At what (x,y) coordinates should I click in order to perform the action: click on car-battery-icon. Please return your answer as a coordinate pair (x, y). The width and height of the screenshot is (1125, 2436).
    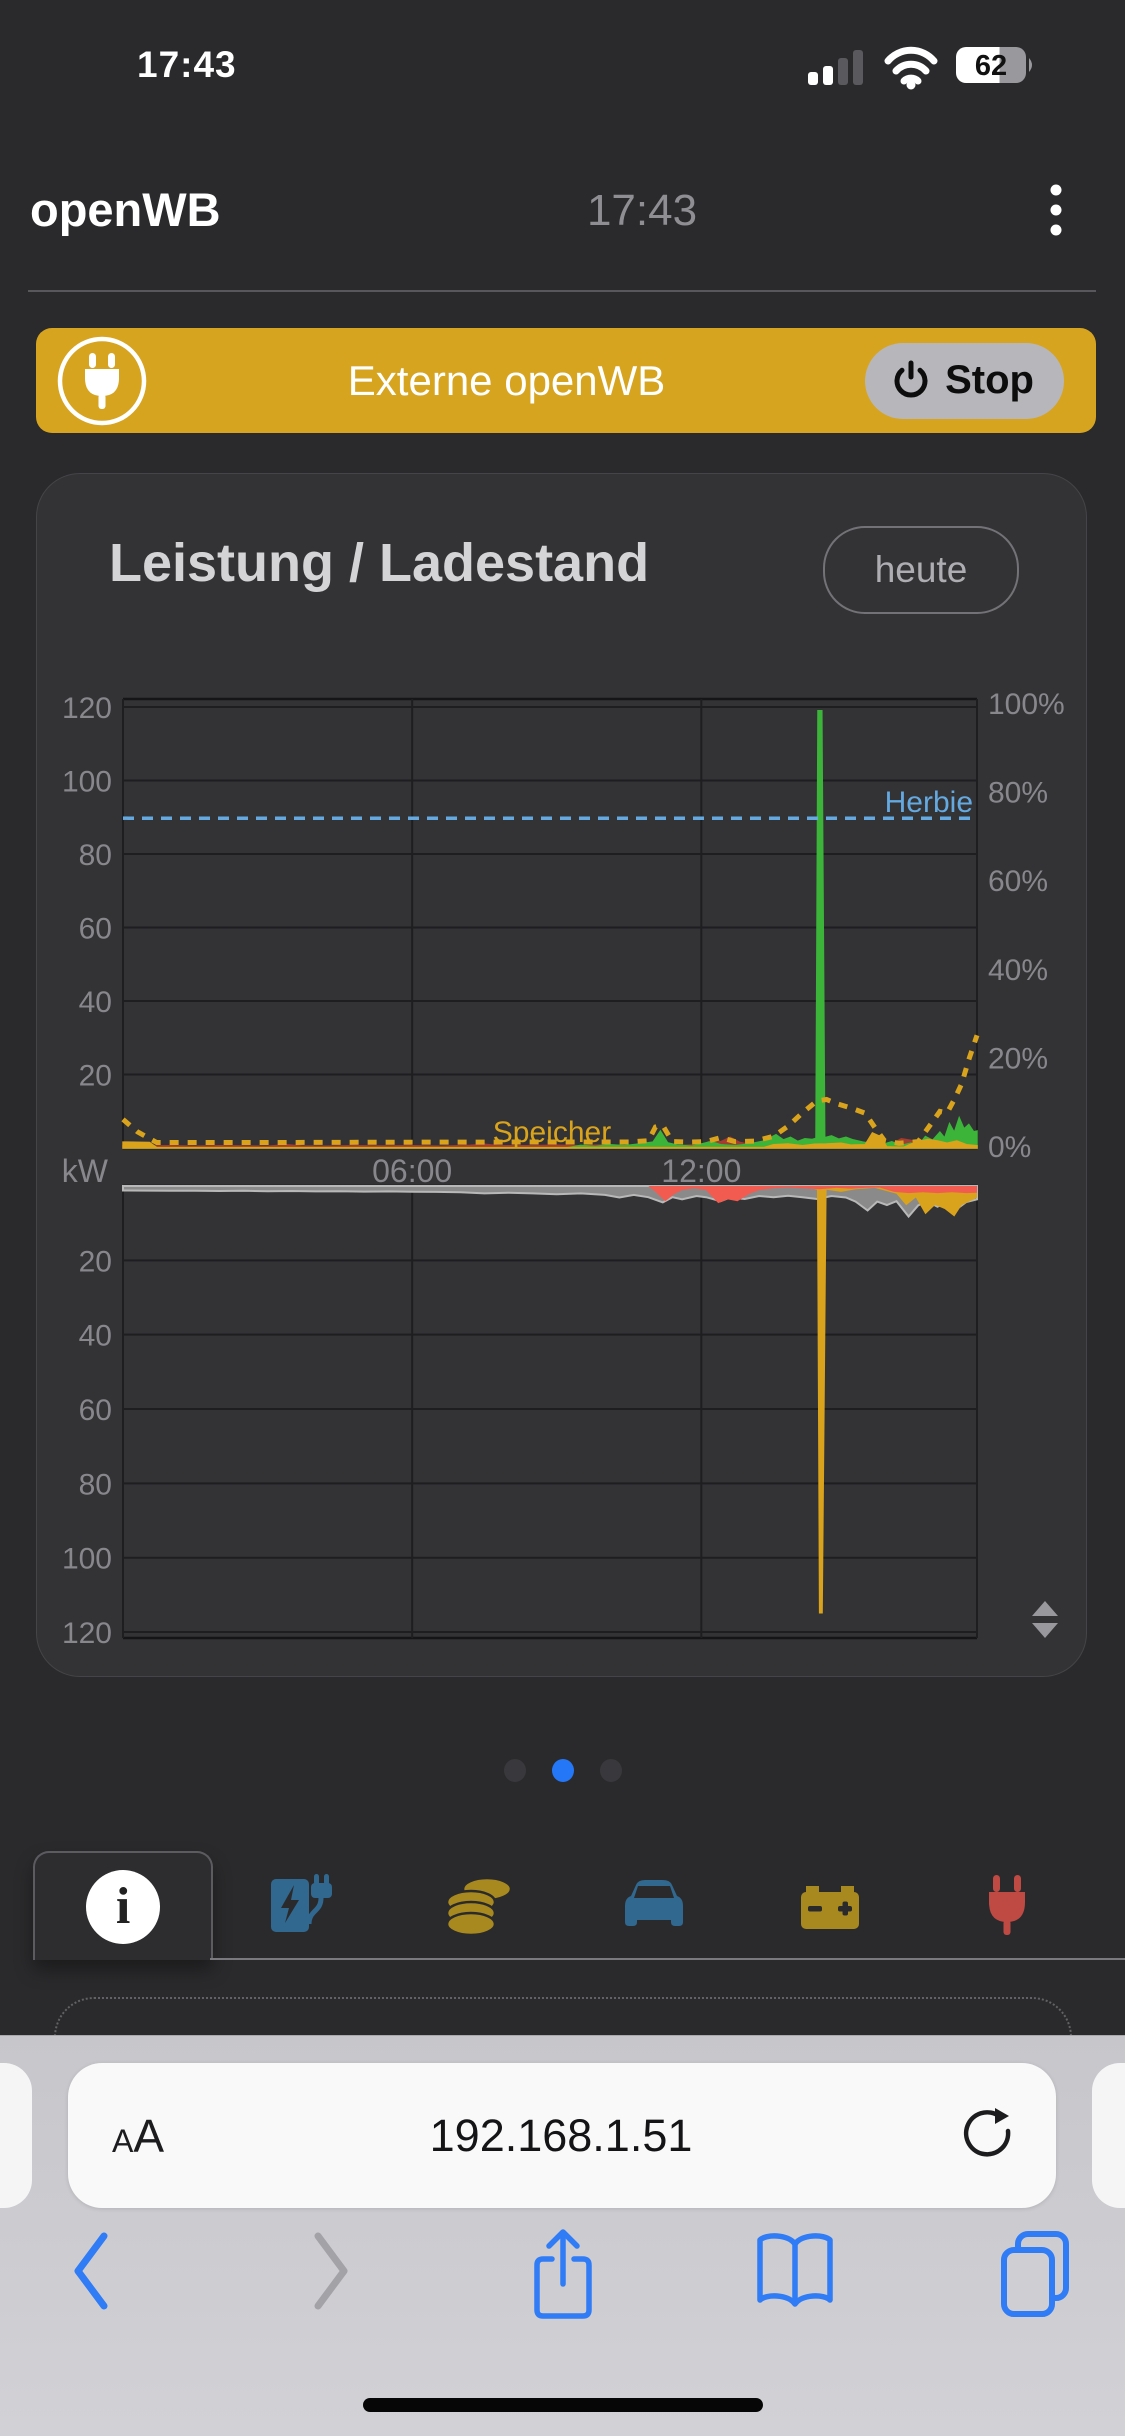
    Looking at the image, I should click on (830, 1907).